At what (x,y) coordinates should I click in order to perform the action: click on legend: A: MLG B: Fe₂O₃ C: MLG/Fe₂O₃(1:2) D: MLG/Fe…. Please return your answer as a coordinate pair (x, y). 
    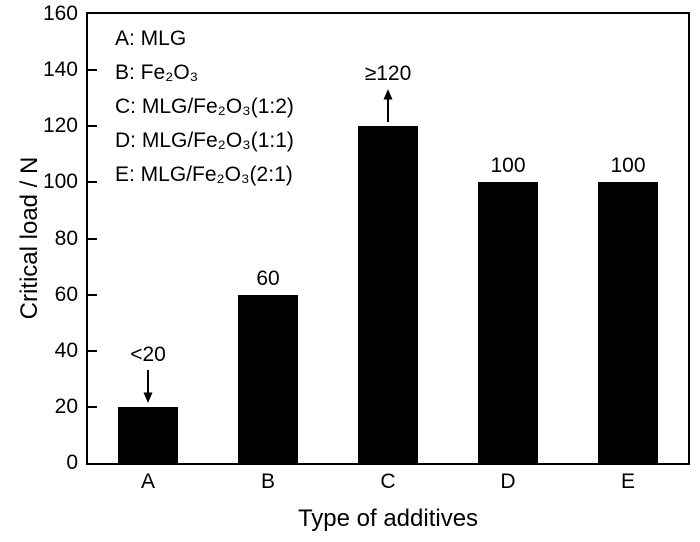
    Looking at the image, I should click on (204, 107).